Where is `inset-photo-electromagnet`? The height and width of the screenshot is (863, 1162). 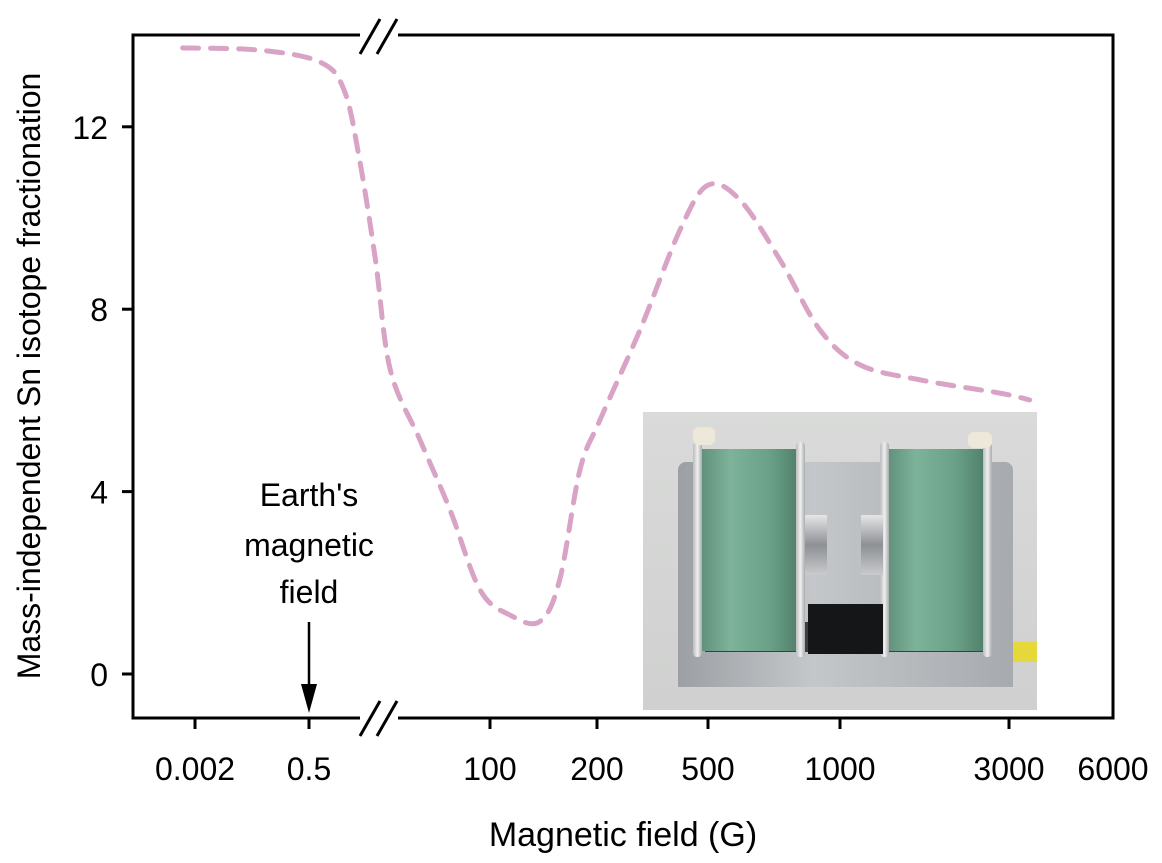
inset-photo-electromagnet is located at coordinates (840, 561).